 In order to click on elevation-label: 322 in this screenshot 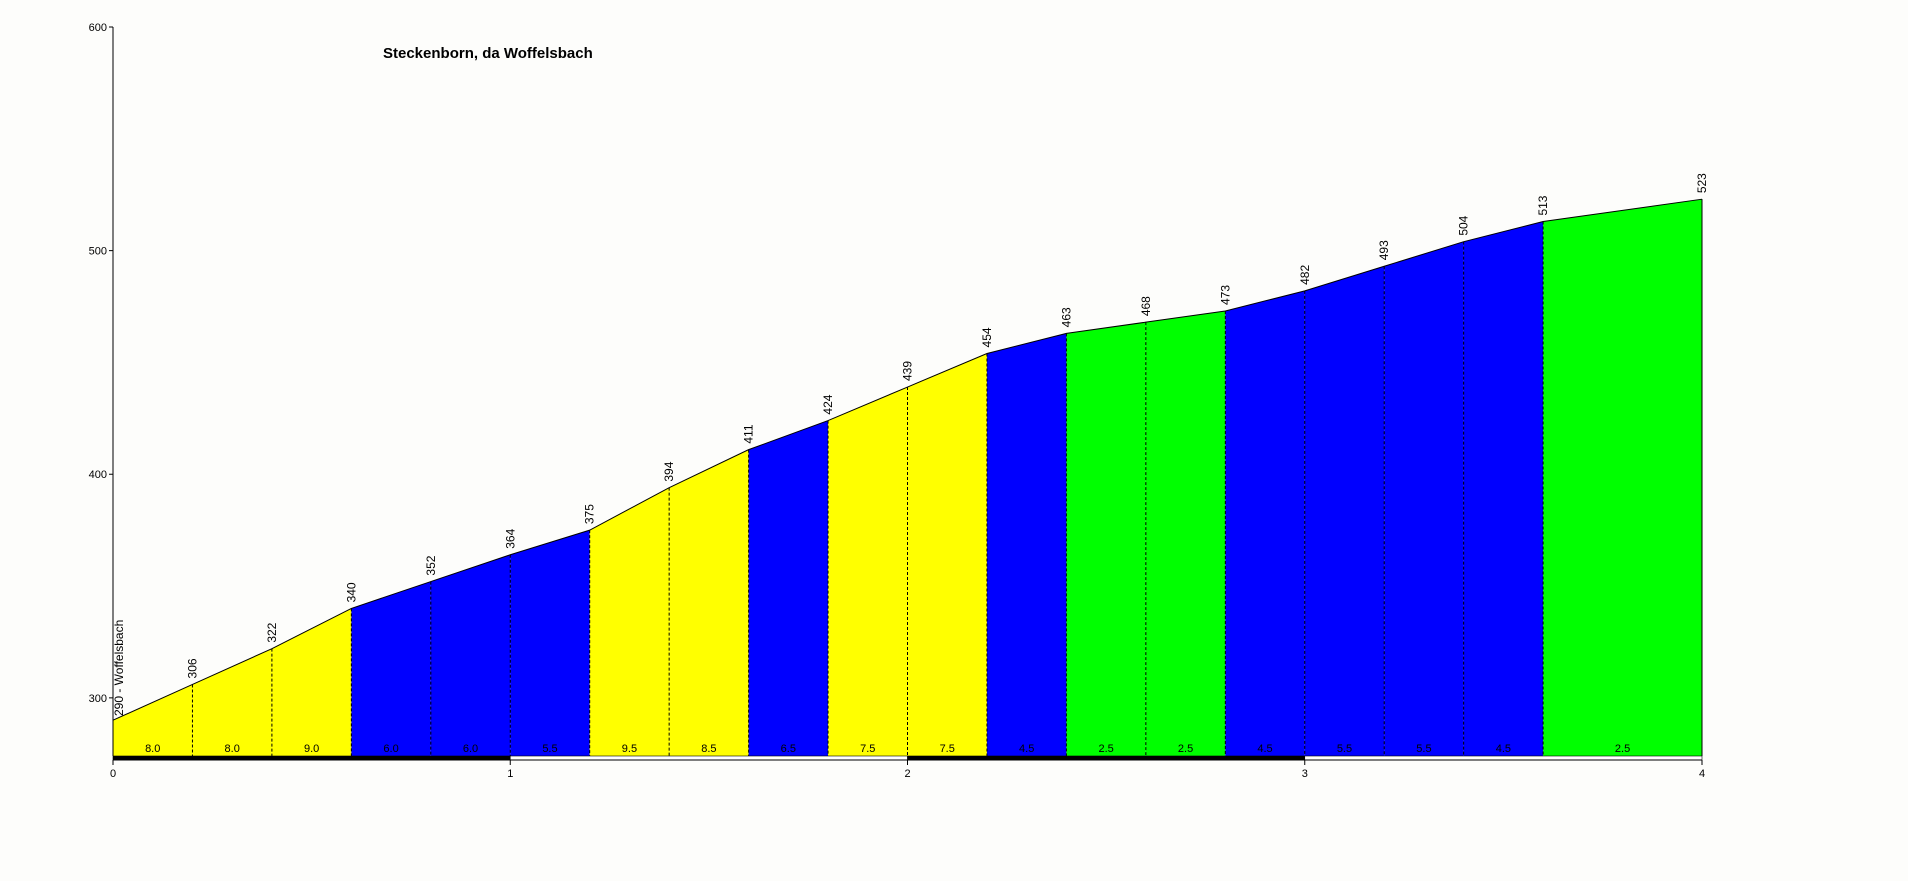, I will do `click(272, 632)`.